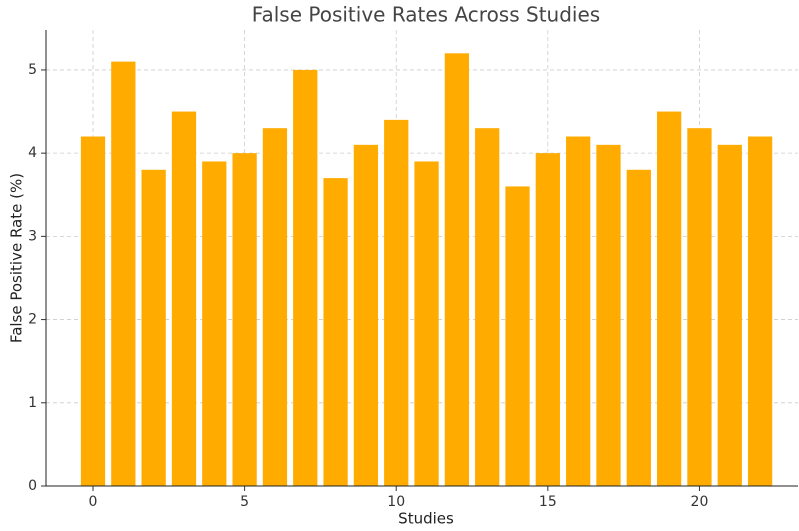 The image size is (799, 531). Describe the element at coordinates (244, 502) in the screenshot. I see `x-tick-label: 5` at that location.